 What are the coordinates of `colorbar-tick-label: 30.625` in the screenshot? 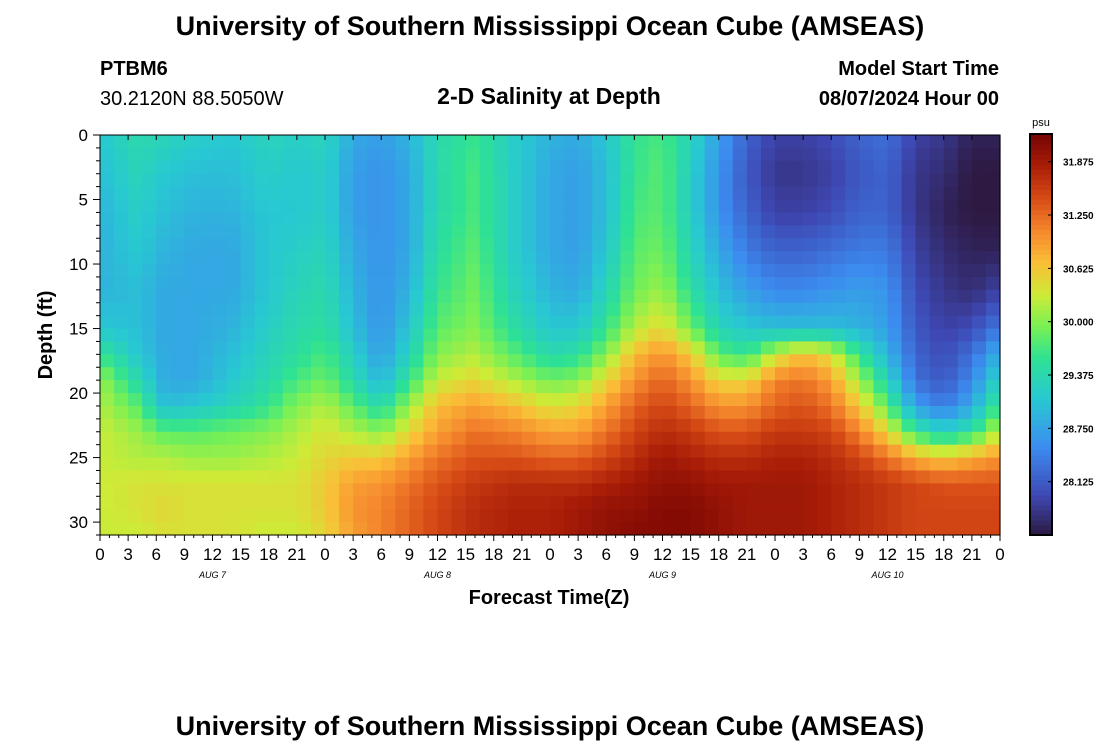 It's located at (1078, 269).